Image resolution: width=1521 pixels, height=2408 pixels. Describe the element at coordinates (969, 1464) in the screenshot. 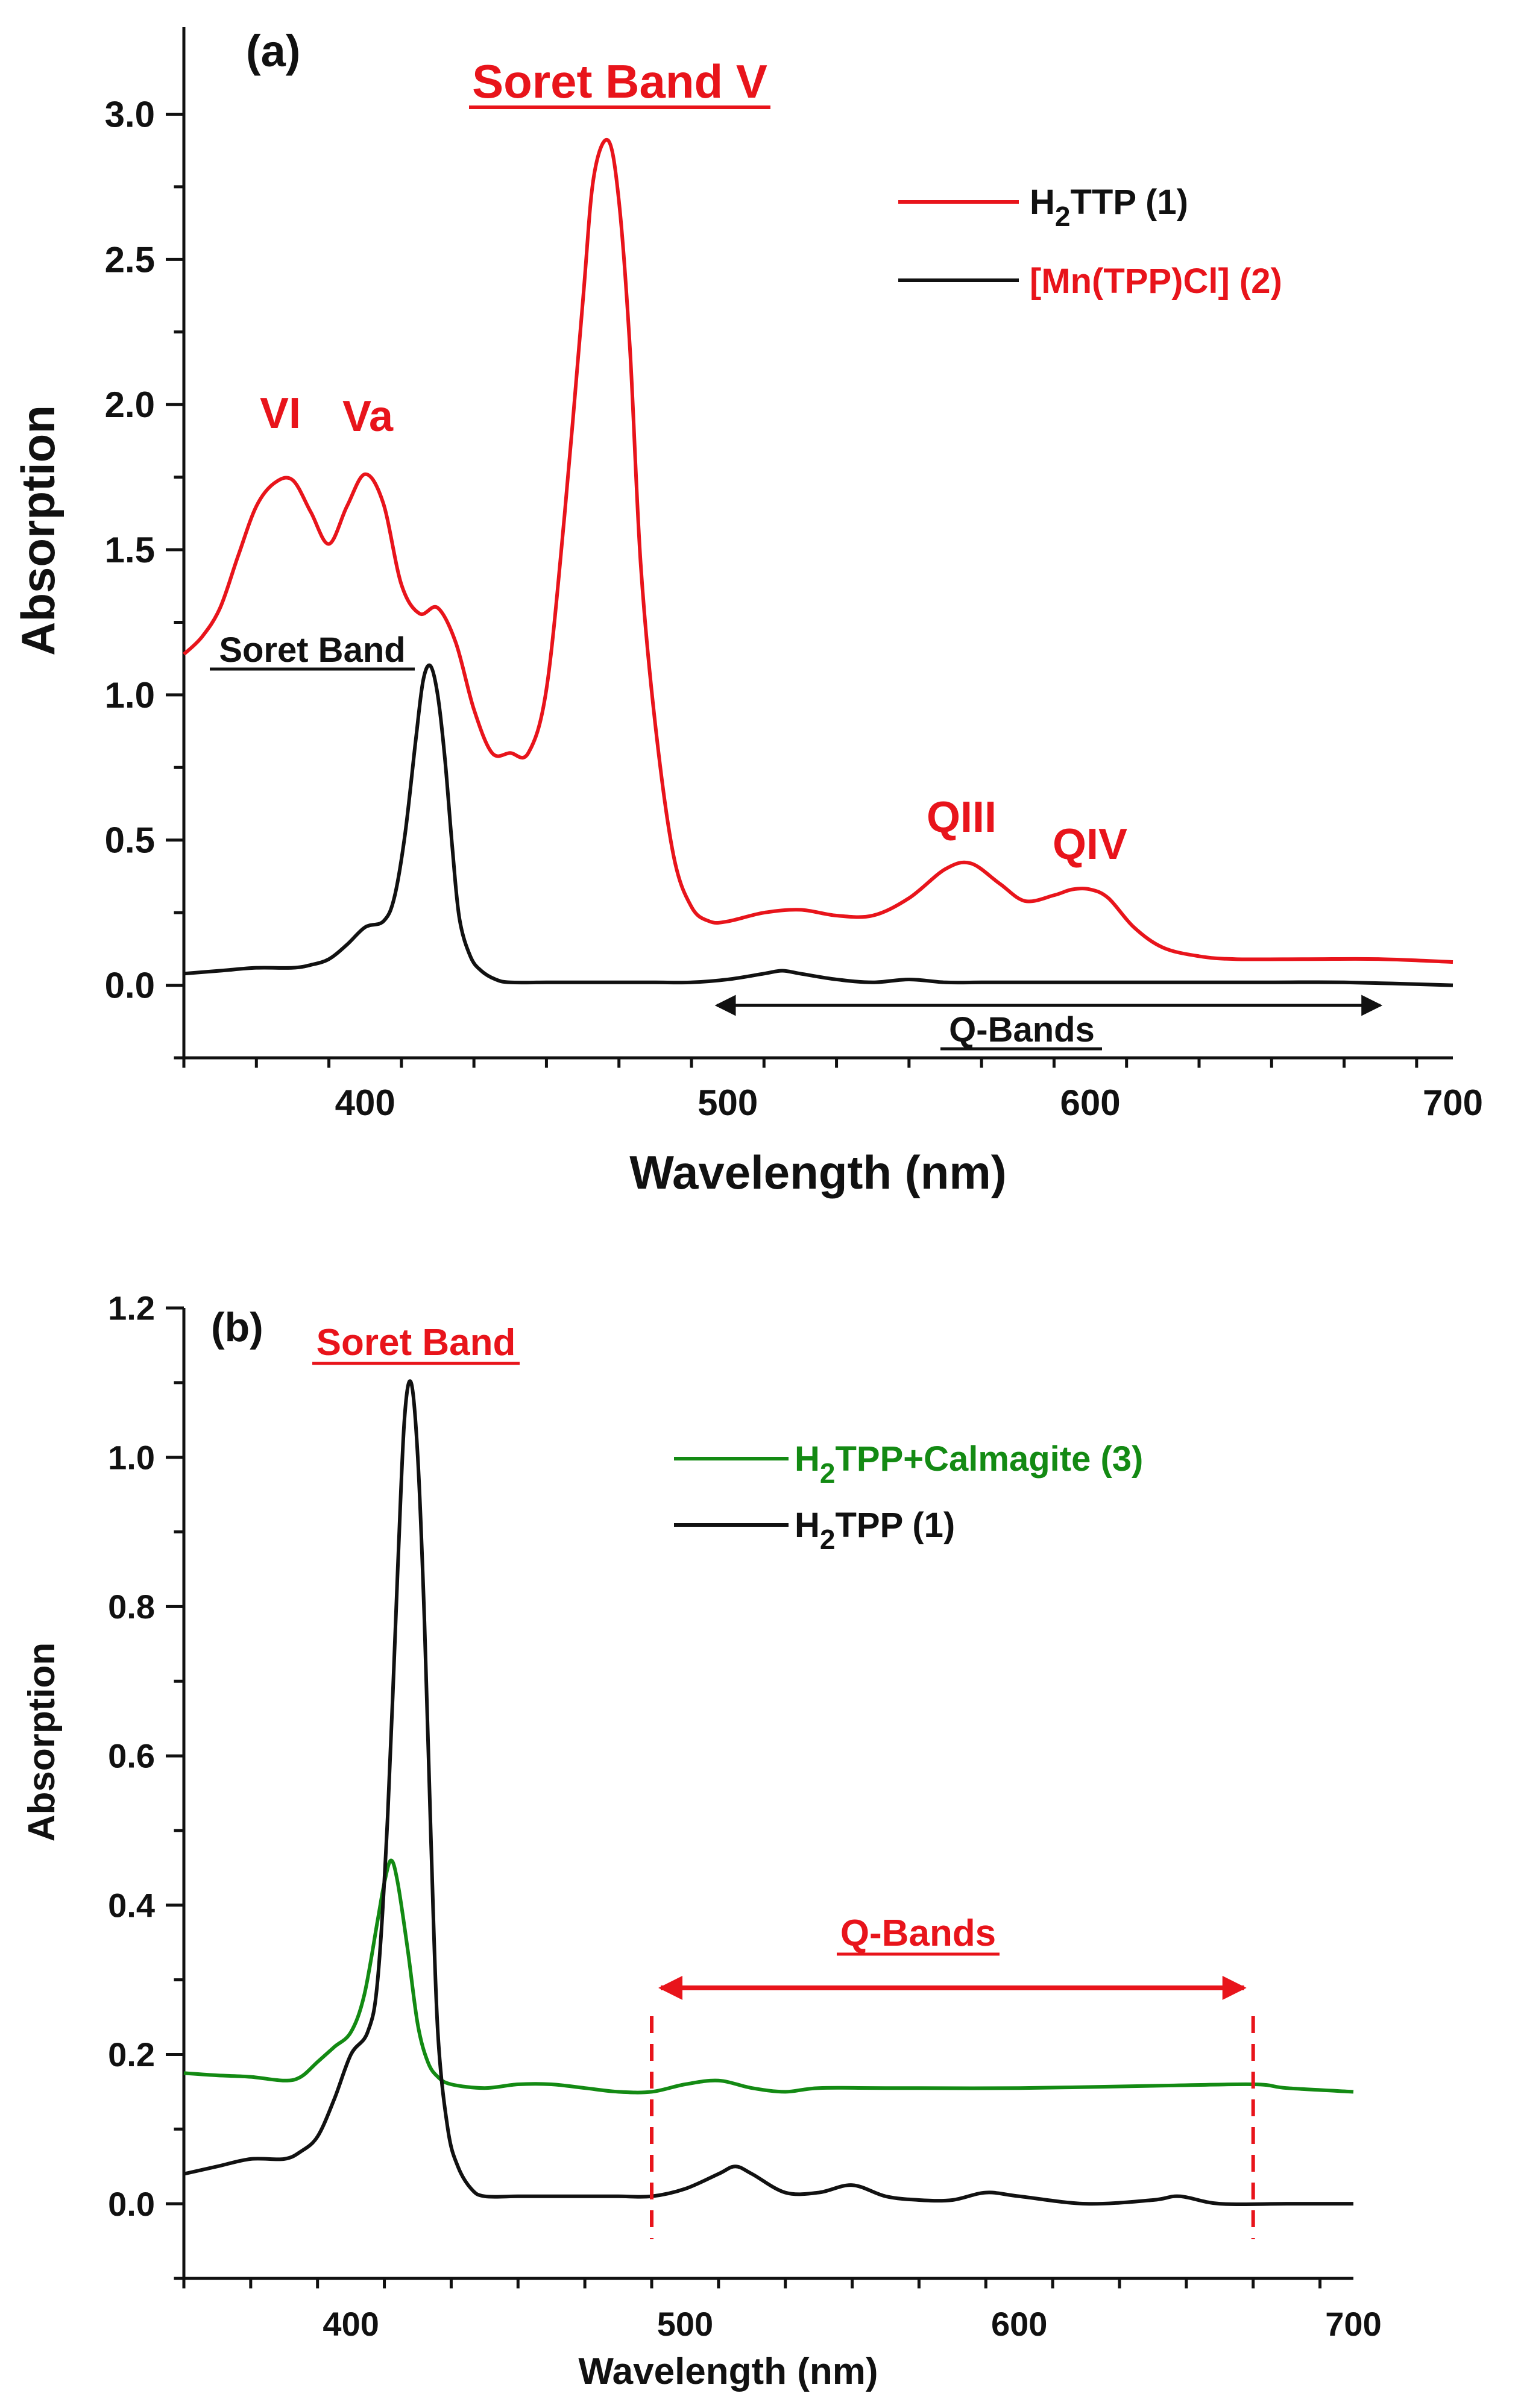

I see `legend-label-h2tpp-calmagite: H2TPP+Calmagite (3)` at that location.